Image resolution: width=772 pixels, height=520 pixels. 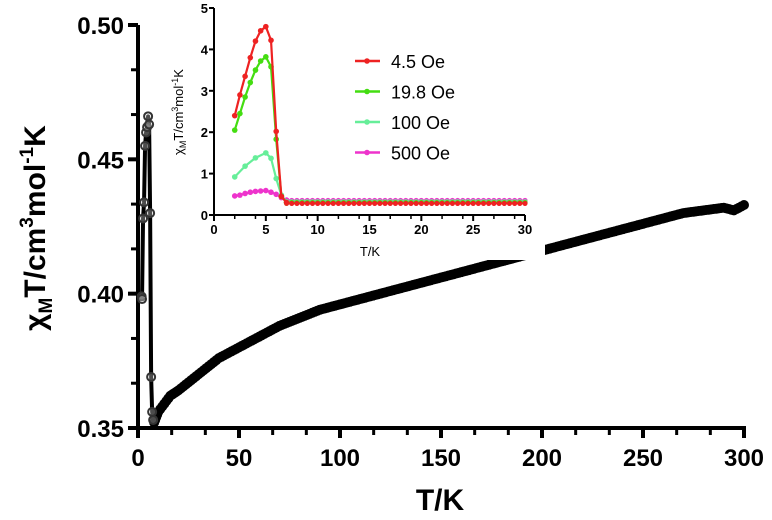 I want to click on main-y-tick-label: 0.50, so click(x=100, y=26).